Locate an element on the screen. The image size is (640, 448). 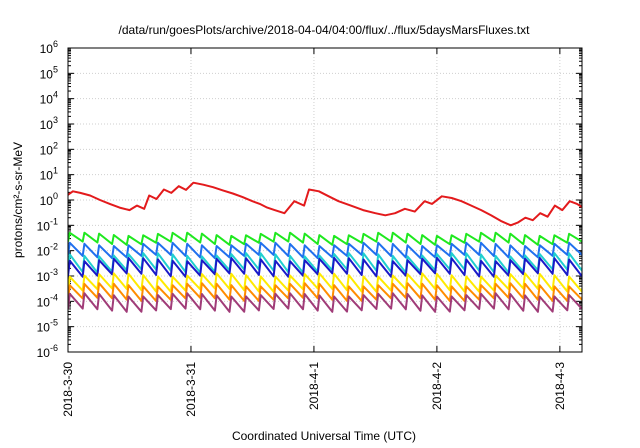
y-tick-label: 10³ is located at coordinates (49, 123).